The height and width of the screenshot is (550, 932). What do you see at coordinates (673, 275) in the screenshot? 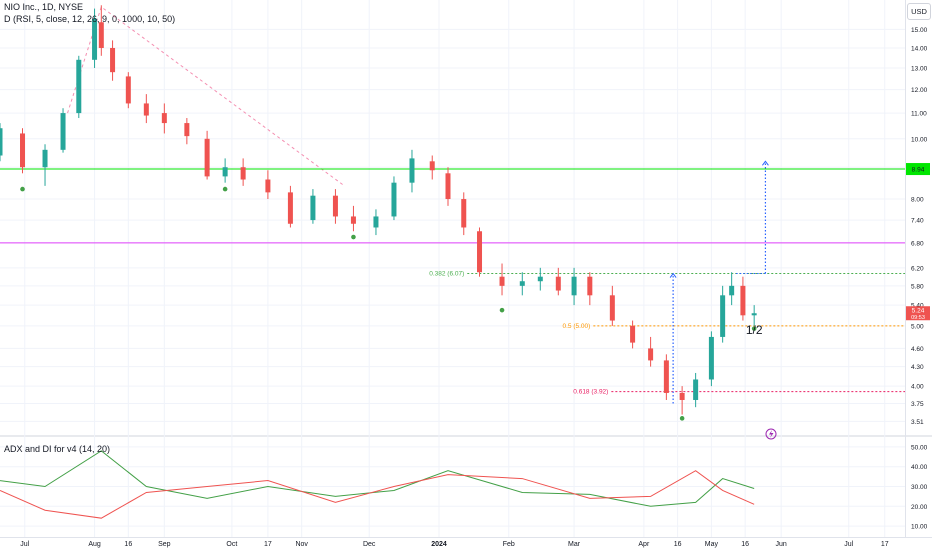
I see `projection-arrow-down` at bounding box center [673, 275].